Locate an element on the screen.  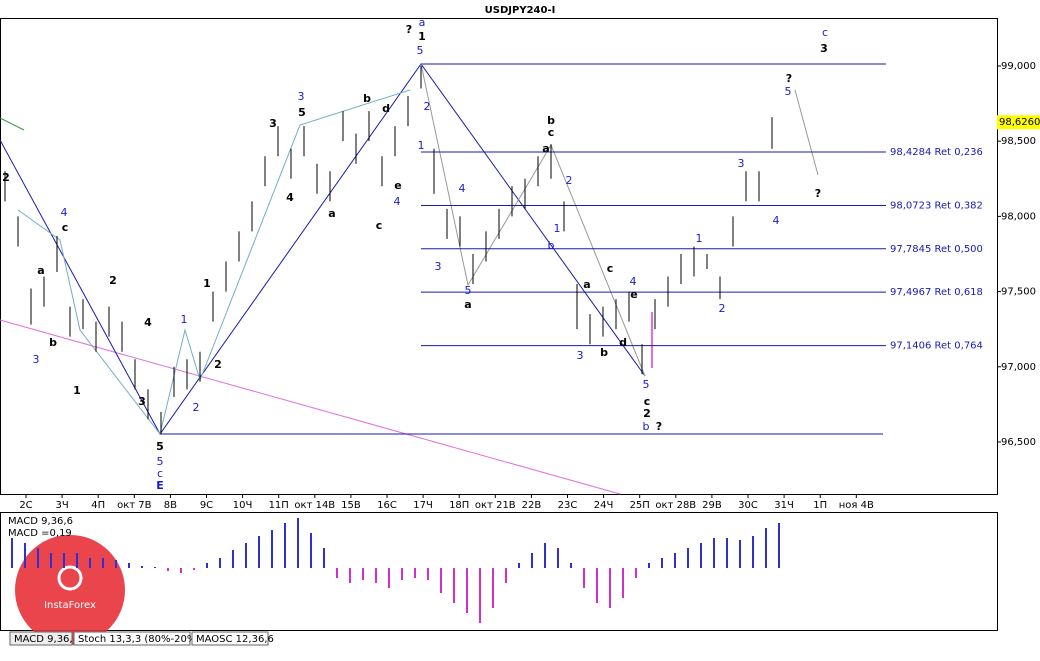
y-tick-label: 98,500 is located at coordinates (1018, 141).